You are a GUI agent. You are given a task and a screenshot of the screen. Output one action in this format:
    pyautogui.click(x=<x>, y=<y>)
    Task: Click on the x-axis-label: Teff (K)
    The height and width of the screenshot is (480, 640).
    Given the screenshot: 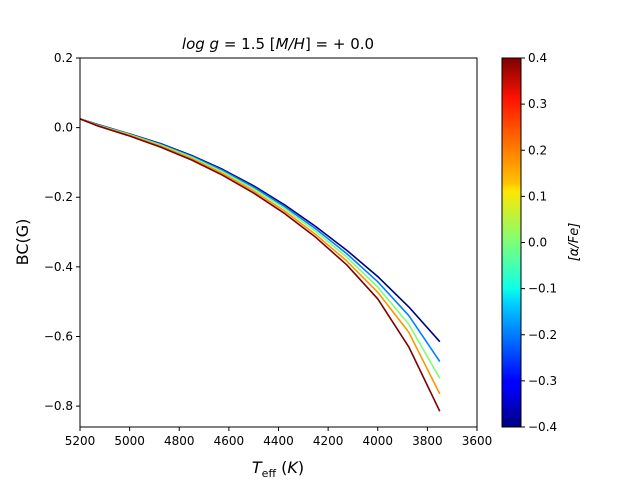 What is the action you would take?
    pyautogui.click(x=278, y=469)
    